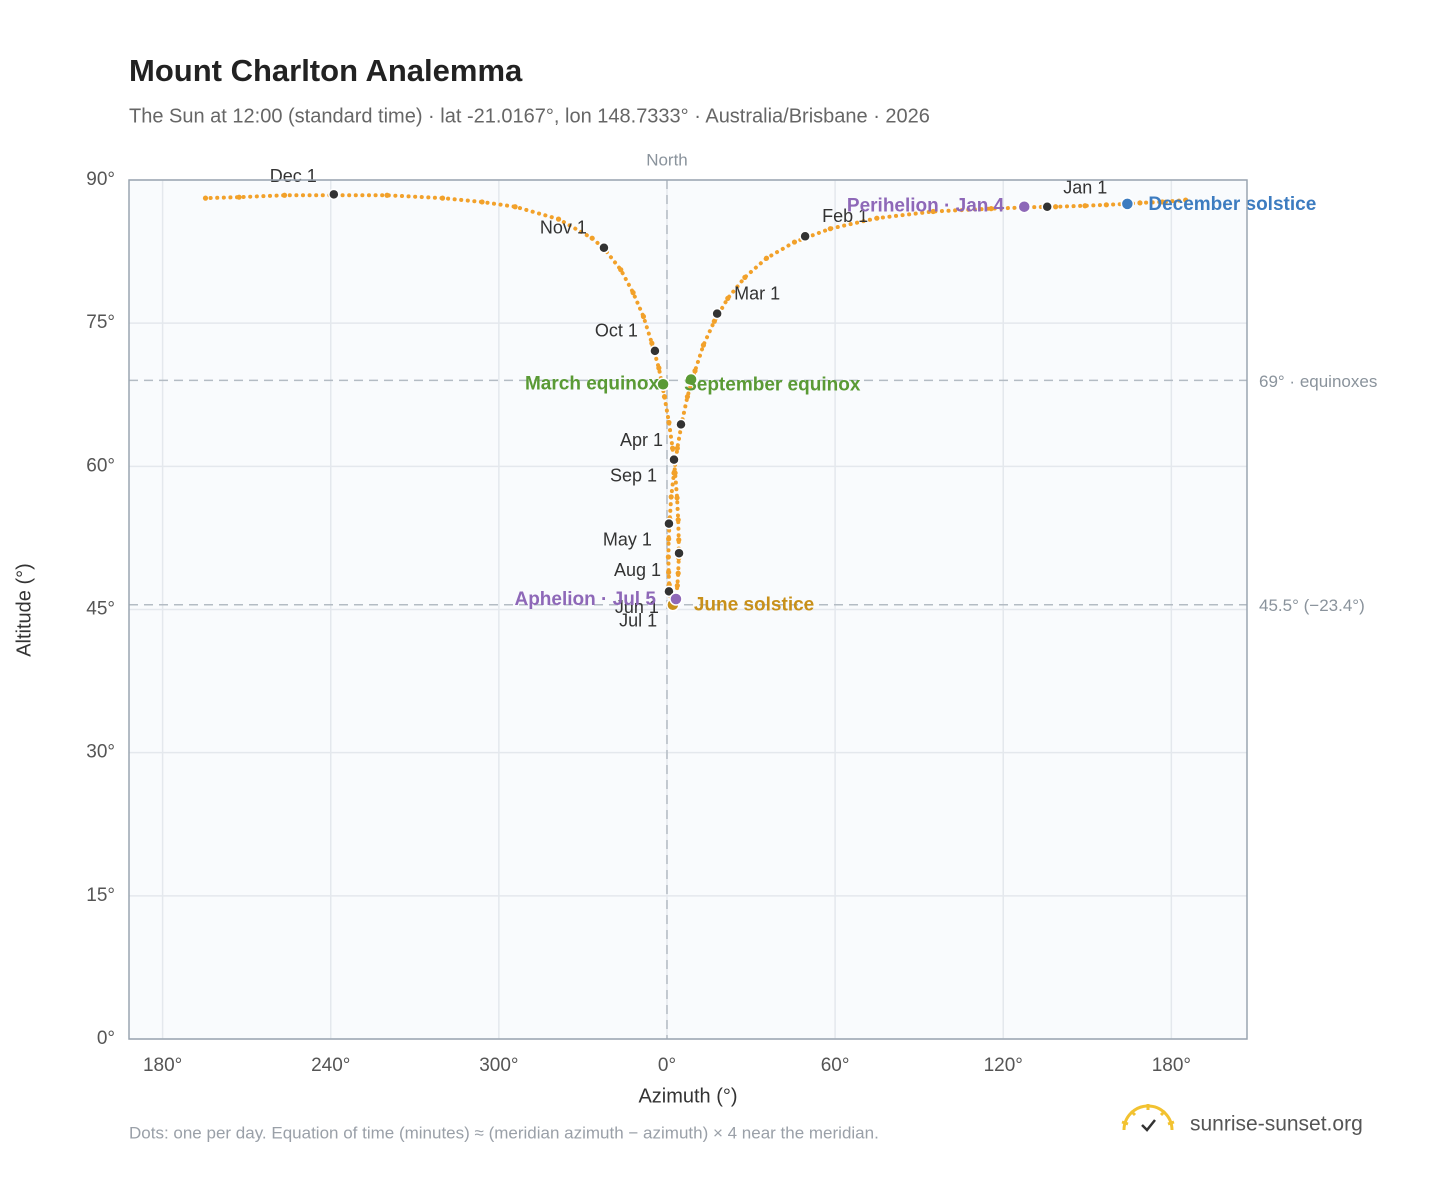 This screenshot has width=1448, height=1188. Describe the element at coordinates (638, 621) in the screenshot. I see `month-label: Jul 1` at that location.